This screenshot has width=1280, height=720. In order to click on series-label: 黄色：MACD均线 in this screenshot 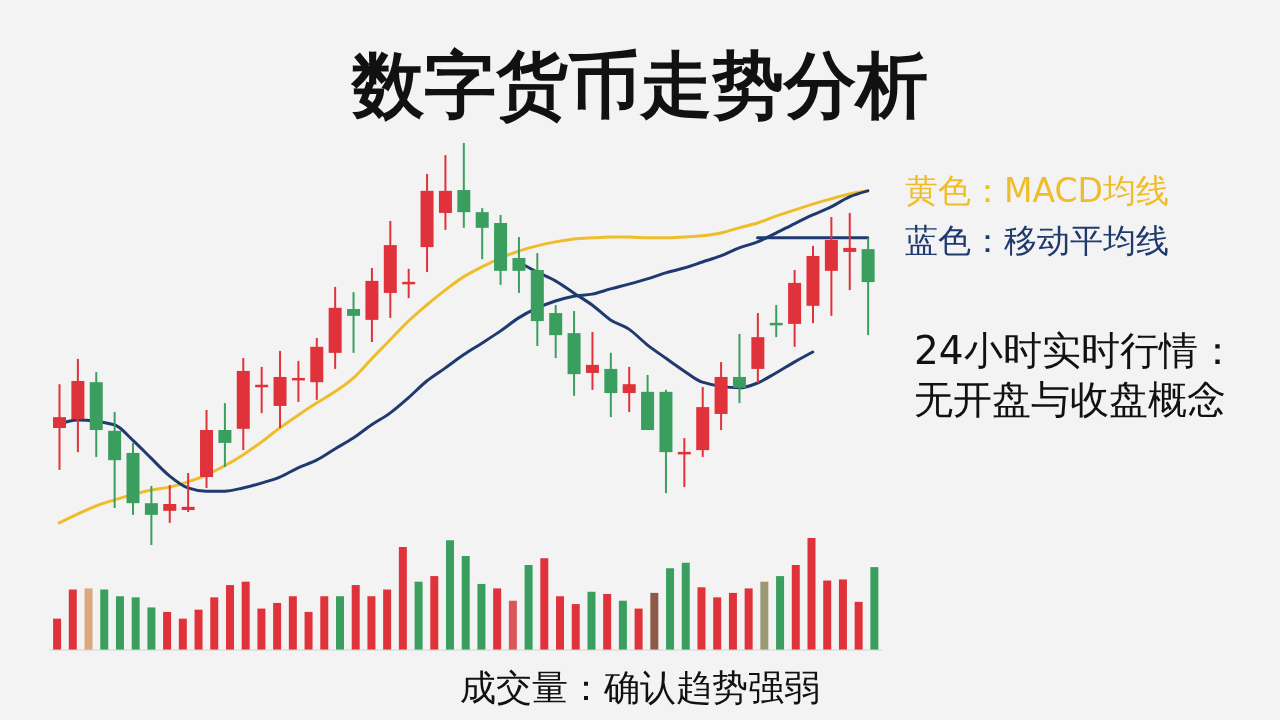, I will do `click(1037, 191)`.